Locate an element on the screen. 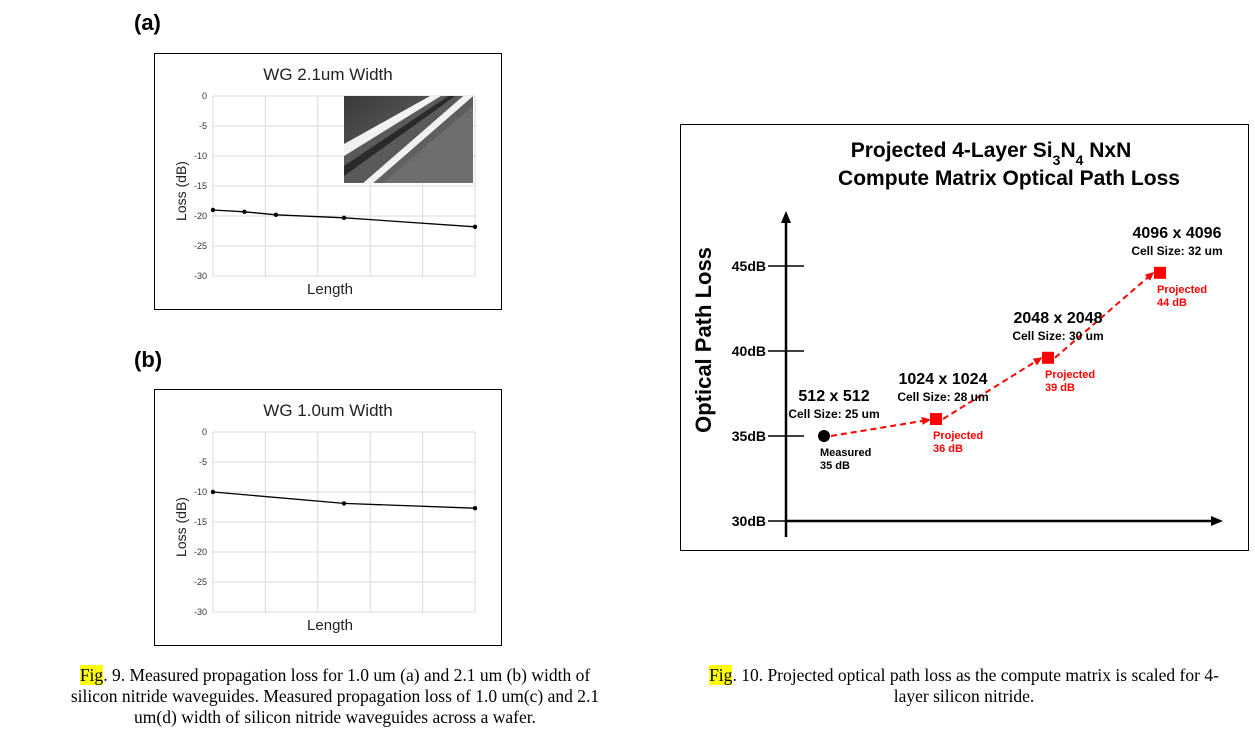  chart-b-ytick-label: -20 is located at coordinates (200, 552).